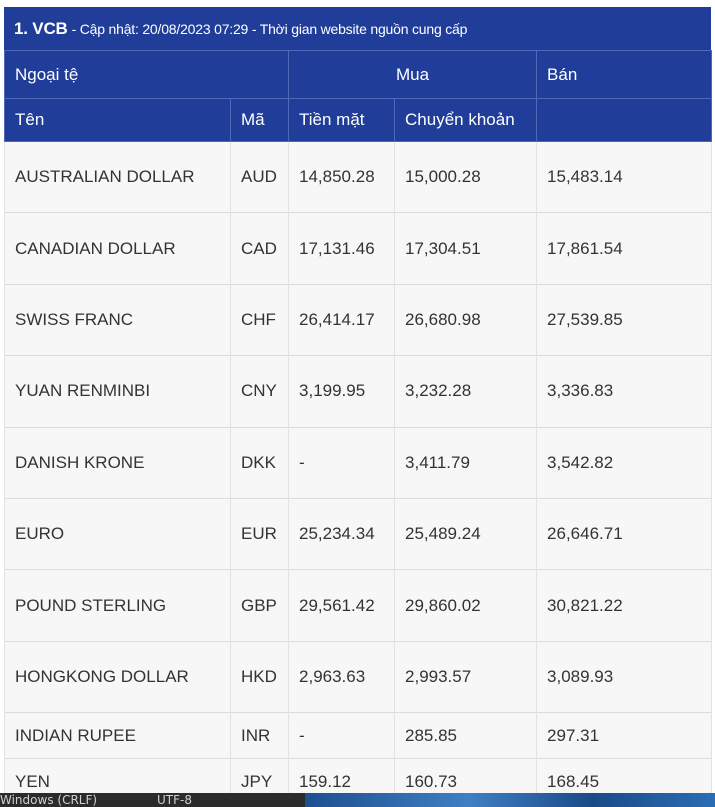  I want to click on cash-rate: 14,850.28, so click(342, 176).